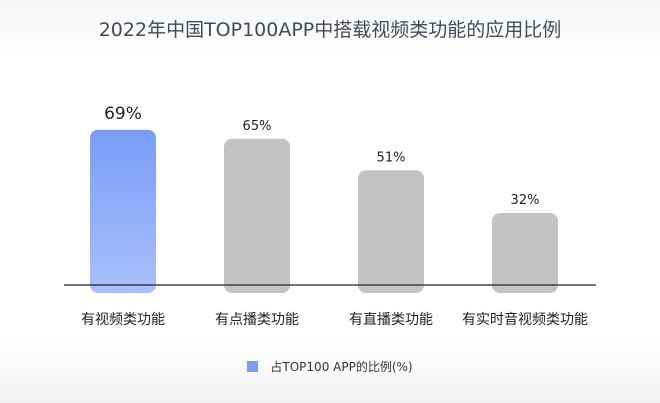 Image resolution: width=660 pixels, height=403 pixels. What do you see at coordinates (257, 126) in the screenshot?
I see `data-label-2: 65%` at bounding box center [257, 126].